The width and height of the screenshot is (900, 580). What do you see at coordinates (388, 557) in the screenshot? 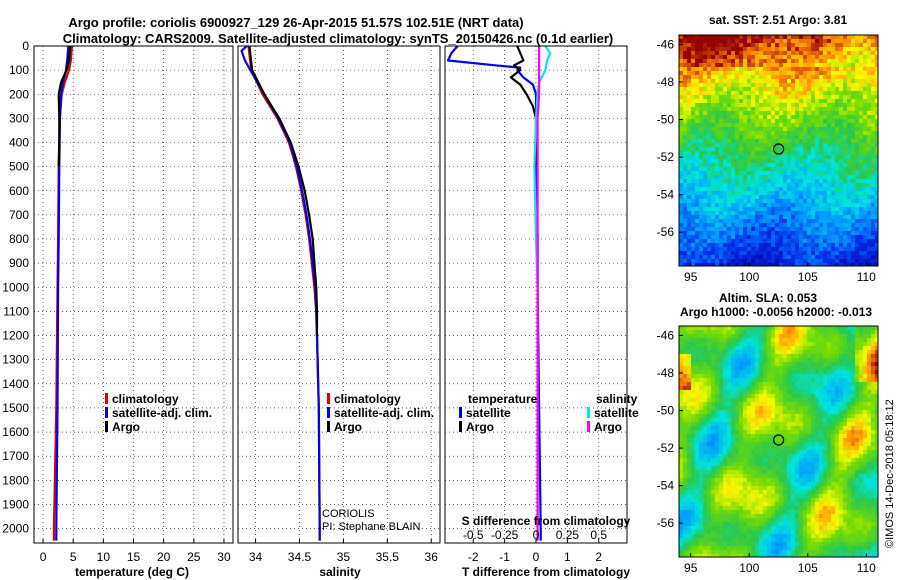
I see `x-tick-label: 35.5` at bounding box center [388, 557].